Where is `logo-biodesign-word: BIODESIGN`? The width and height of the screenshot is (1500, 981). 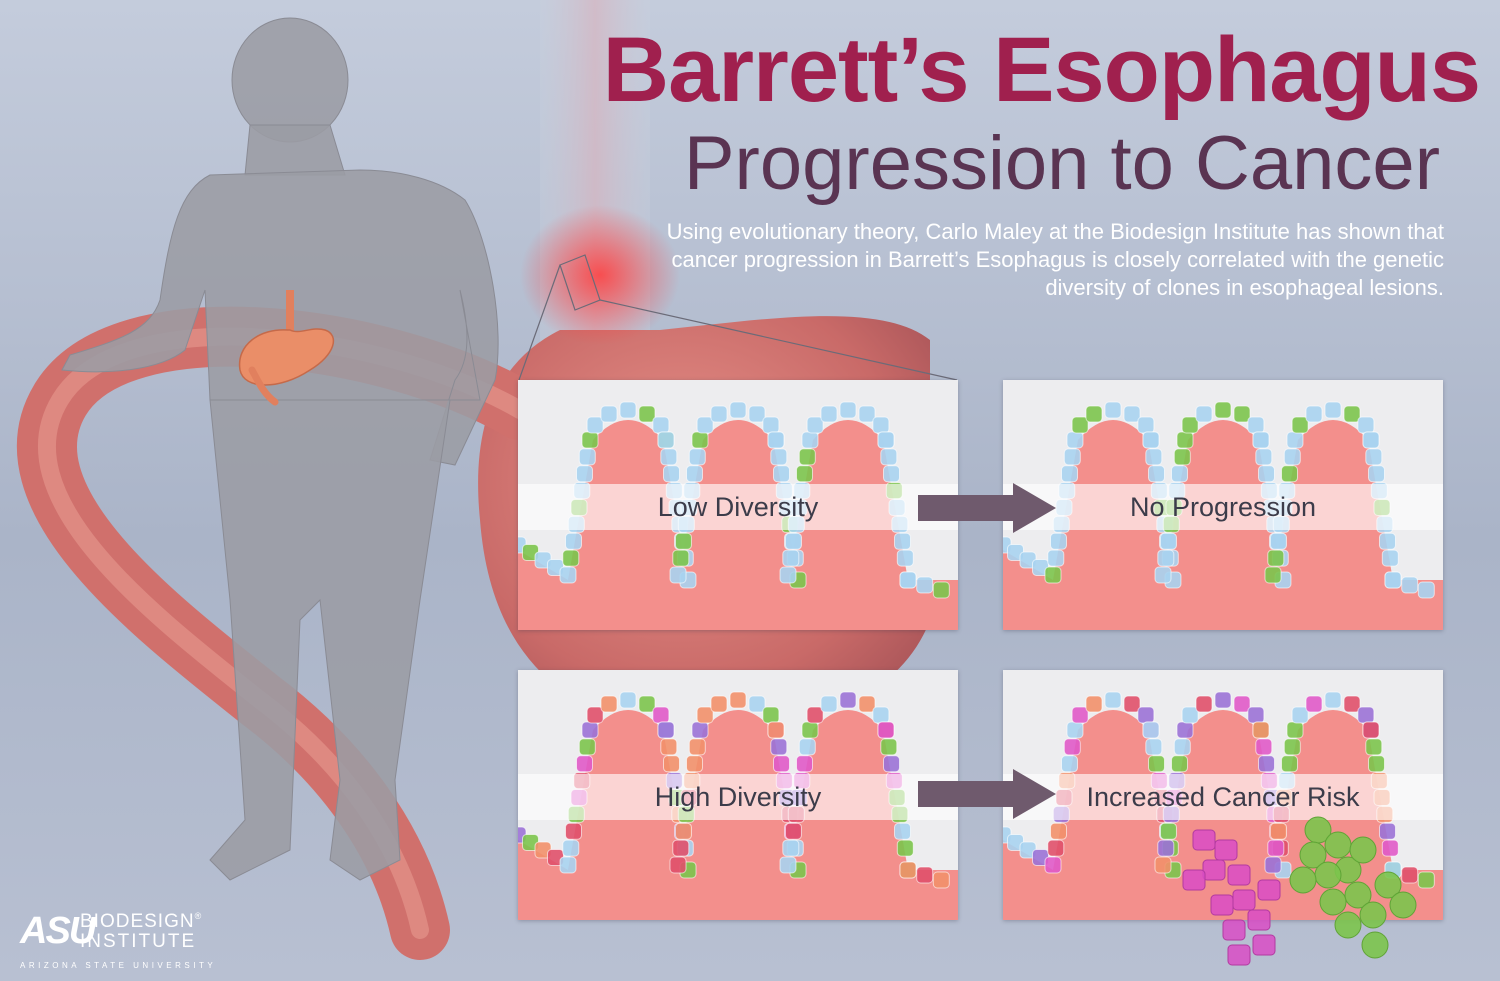 logo-biodesign-word: BIODESIGN is located at coordinates (137, 921).